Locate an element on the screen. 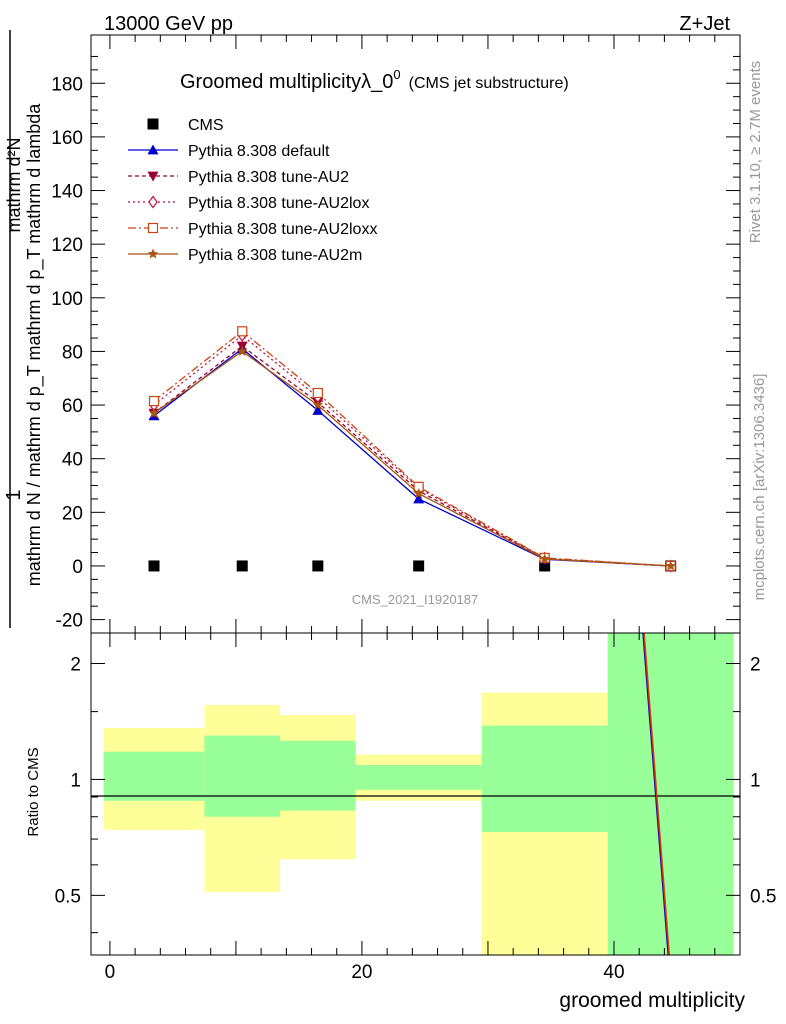 This screenshot has width=786, height=1024. main-y-tick-label: 0 is located at coordinates (77, 567).